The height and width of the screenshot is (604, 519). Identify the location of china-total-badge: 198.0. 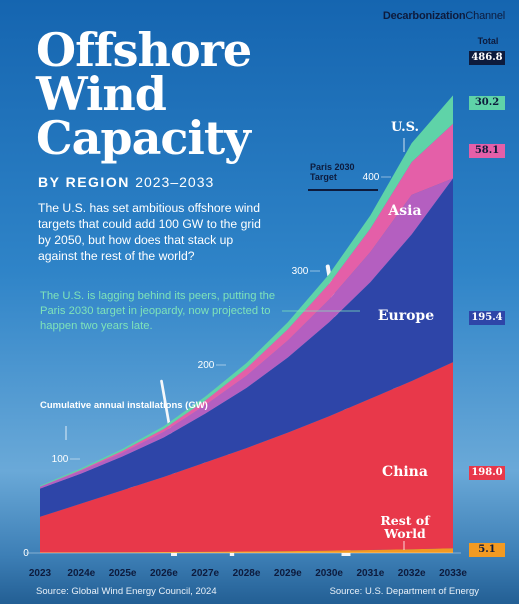
(487, 473).